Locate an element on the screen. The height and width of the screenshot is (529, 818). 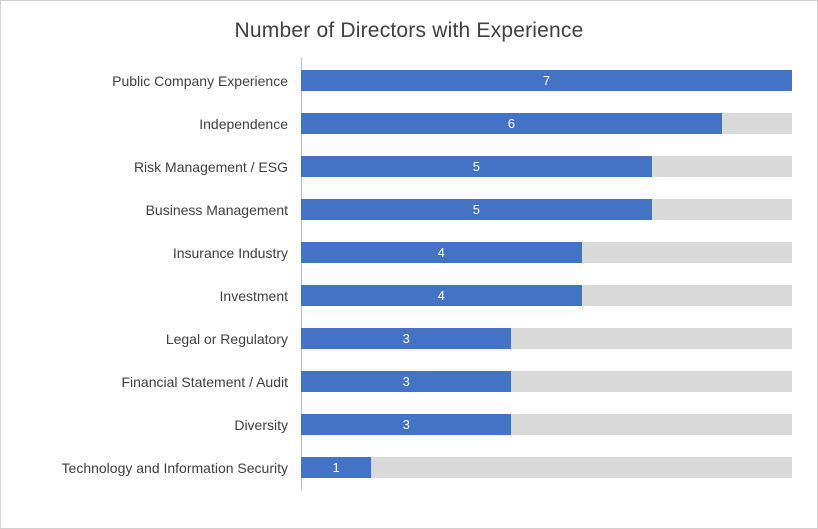
bar-value-label: 1 is located at coordinates (336, 467).